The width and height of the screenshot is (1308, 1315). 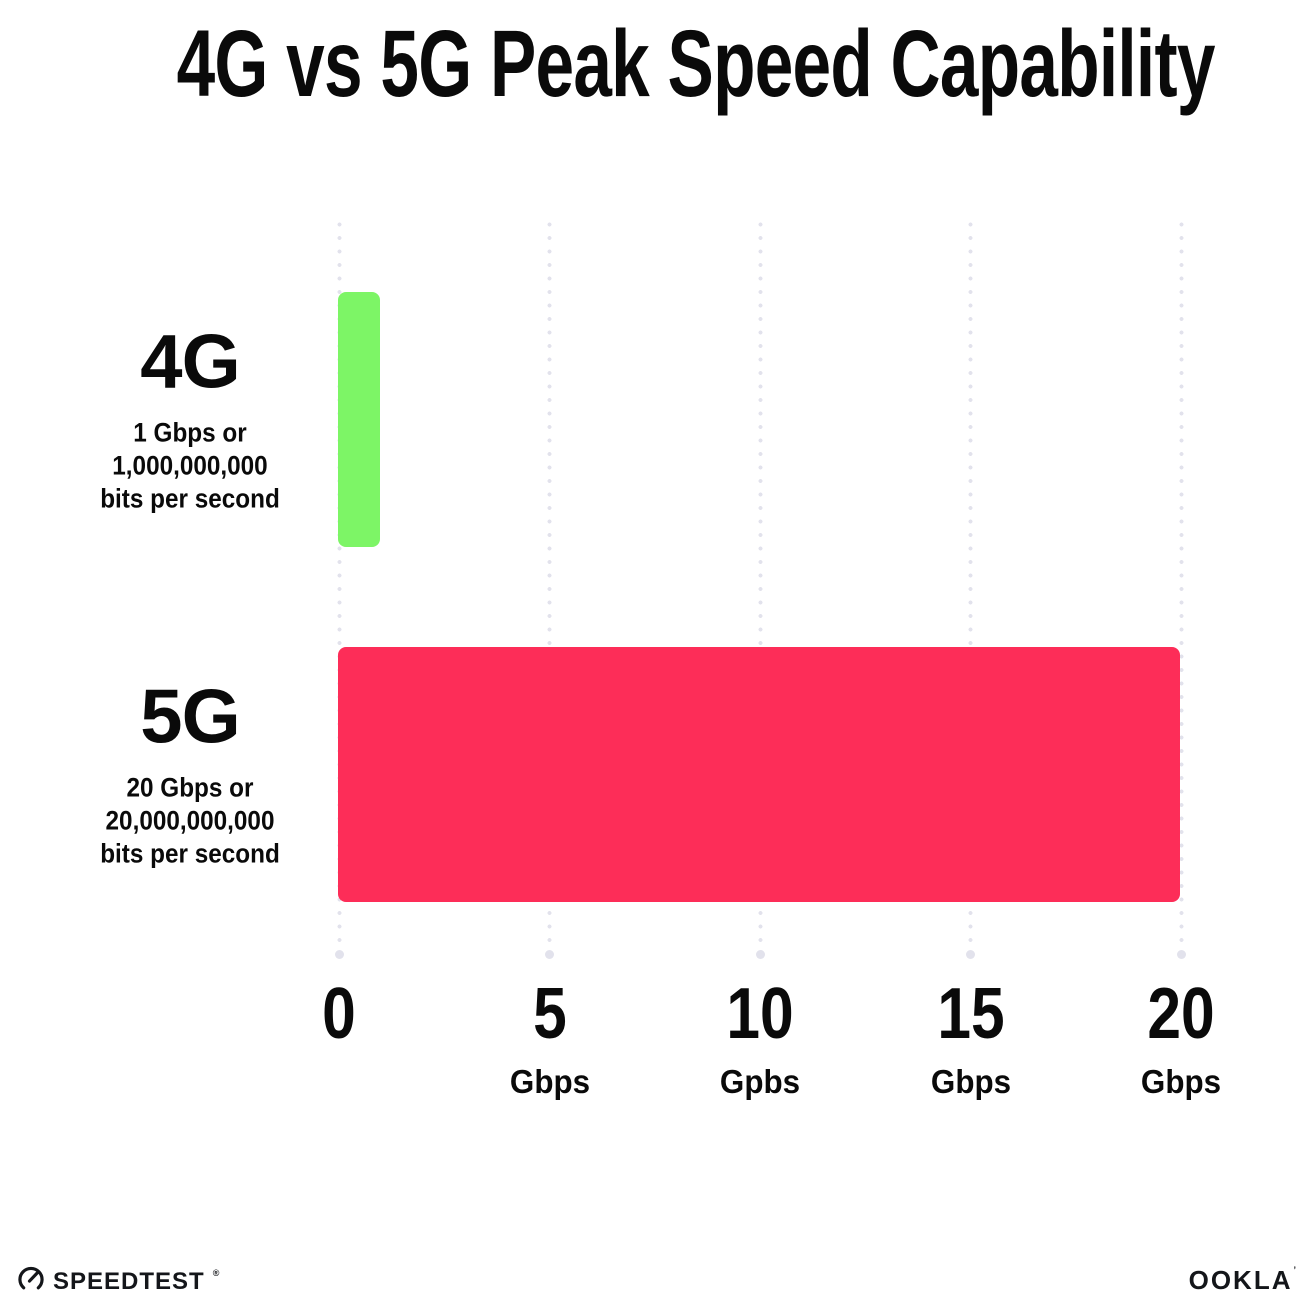 I want to click on 4g-bar, so click(x=359, y=419).